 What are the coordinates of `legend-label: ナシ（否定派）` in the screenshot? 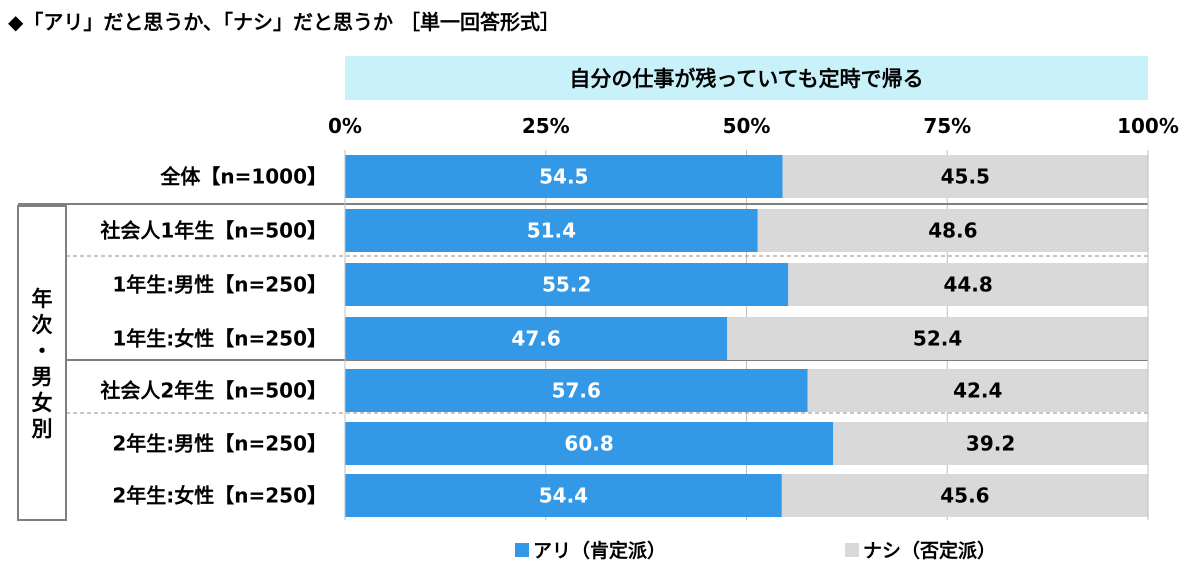 It's located at (930, 551).